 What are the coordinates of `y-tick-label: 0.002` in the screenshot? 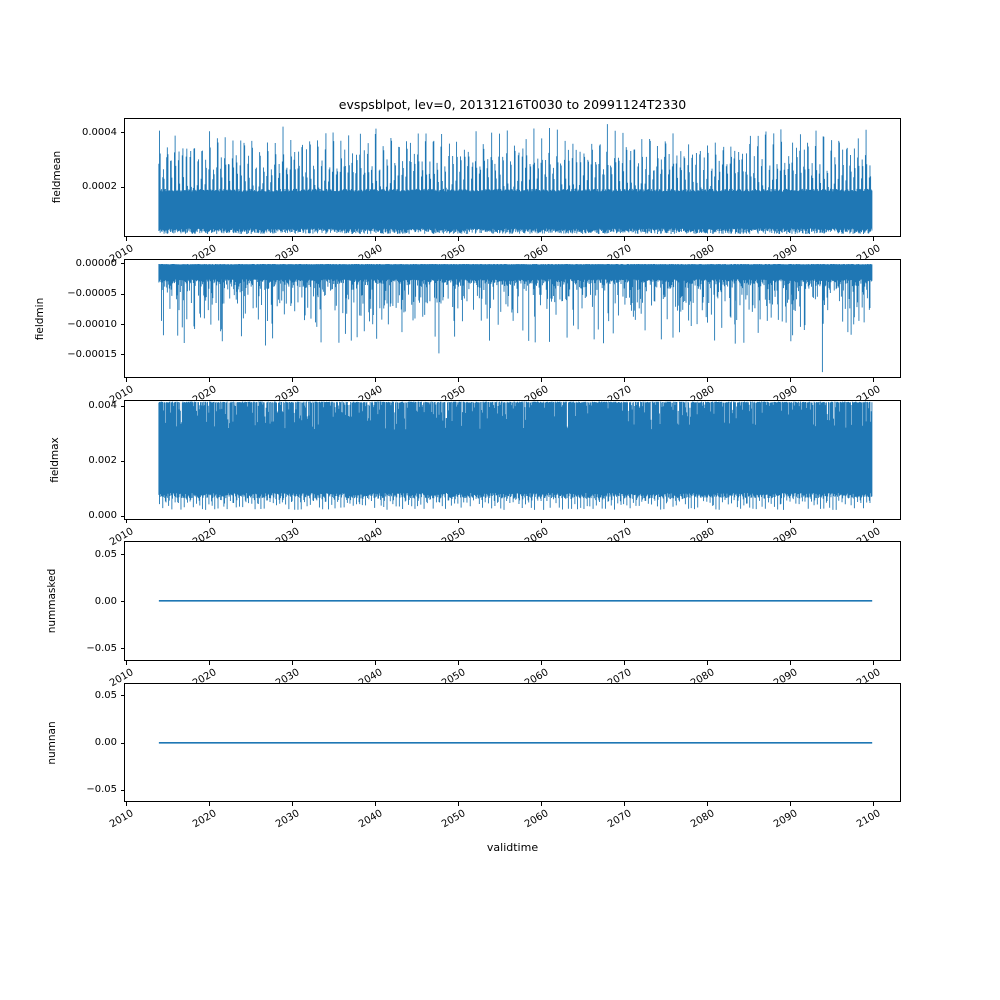 It's located at (102, 461).